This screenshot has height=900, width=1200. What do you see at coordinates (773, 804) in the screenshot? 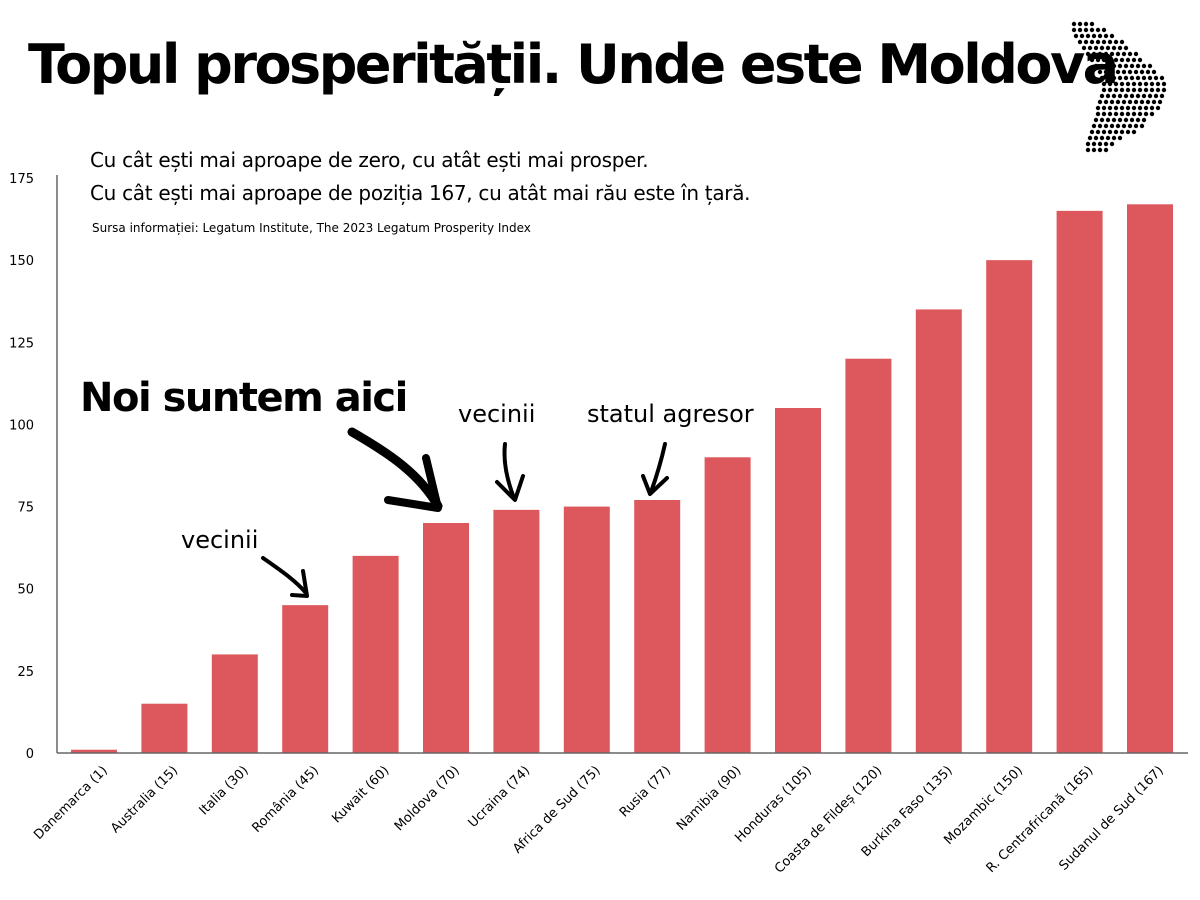
I see `x-tick-label: Honduras (105)` at bounding box center [773, 804].